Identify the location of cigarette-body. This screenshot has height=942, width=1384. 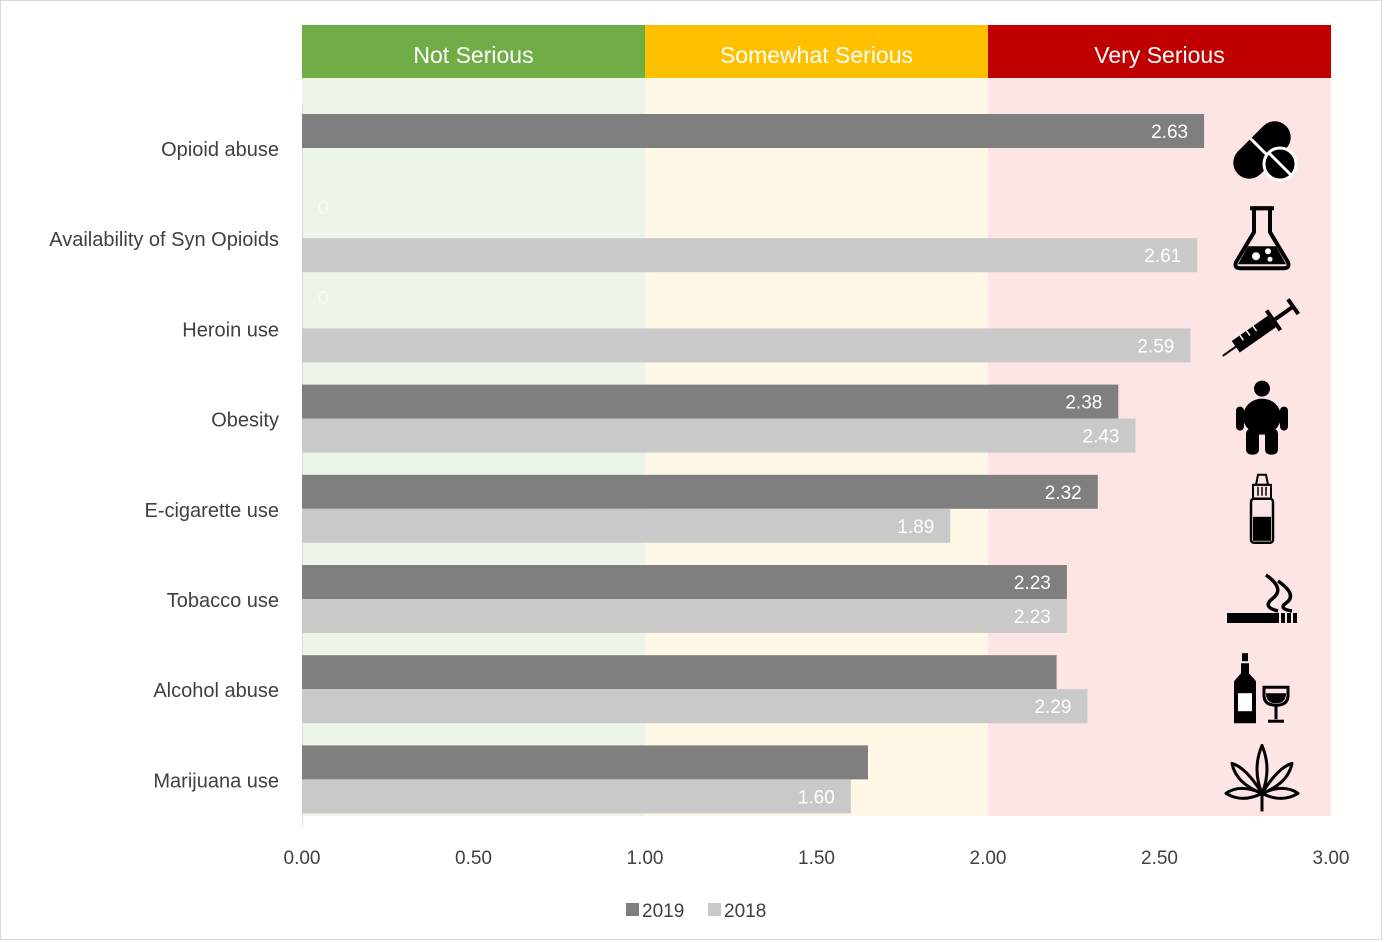
(1253, 618).